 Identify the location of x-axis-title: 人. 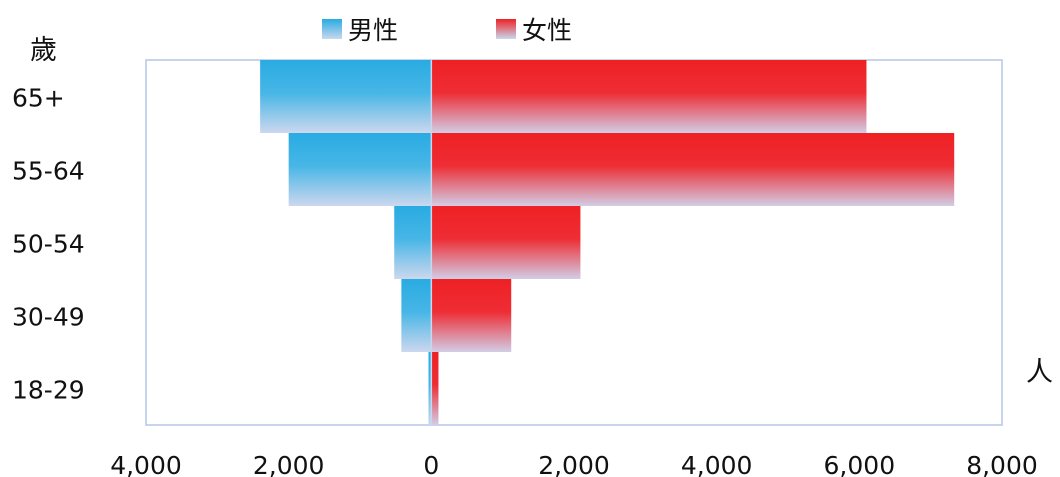
(1039, 372).